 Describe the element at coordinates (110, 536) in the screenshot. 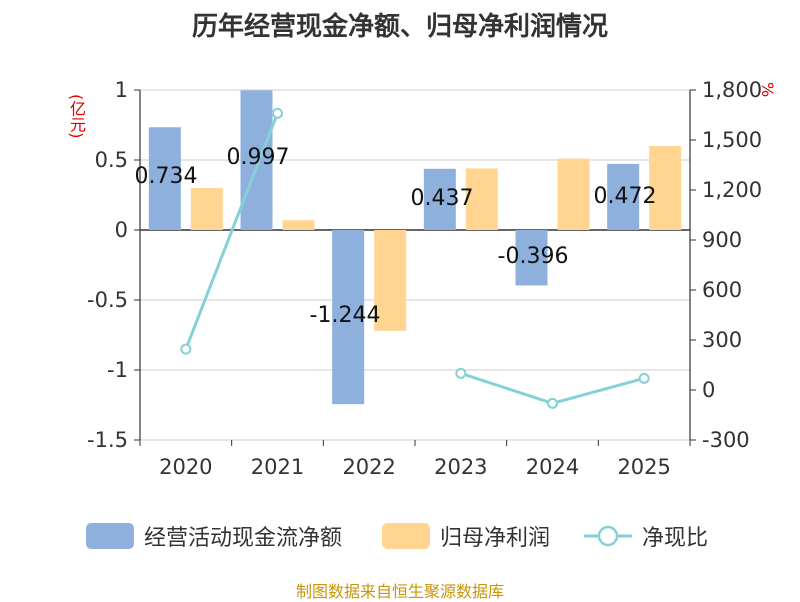

I see `legend-swatch-cashflow` at that location.